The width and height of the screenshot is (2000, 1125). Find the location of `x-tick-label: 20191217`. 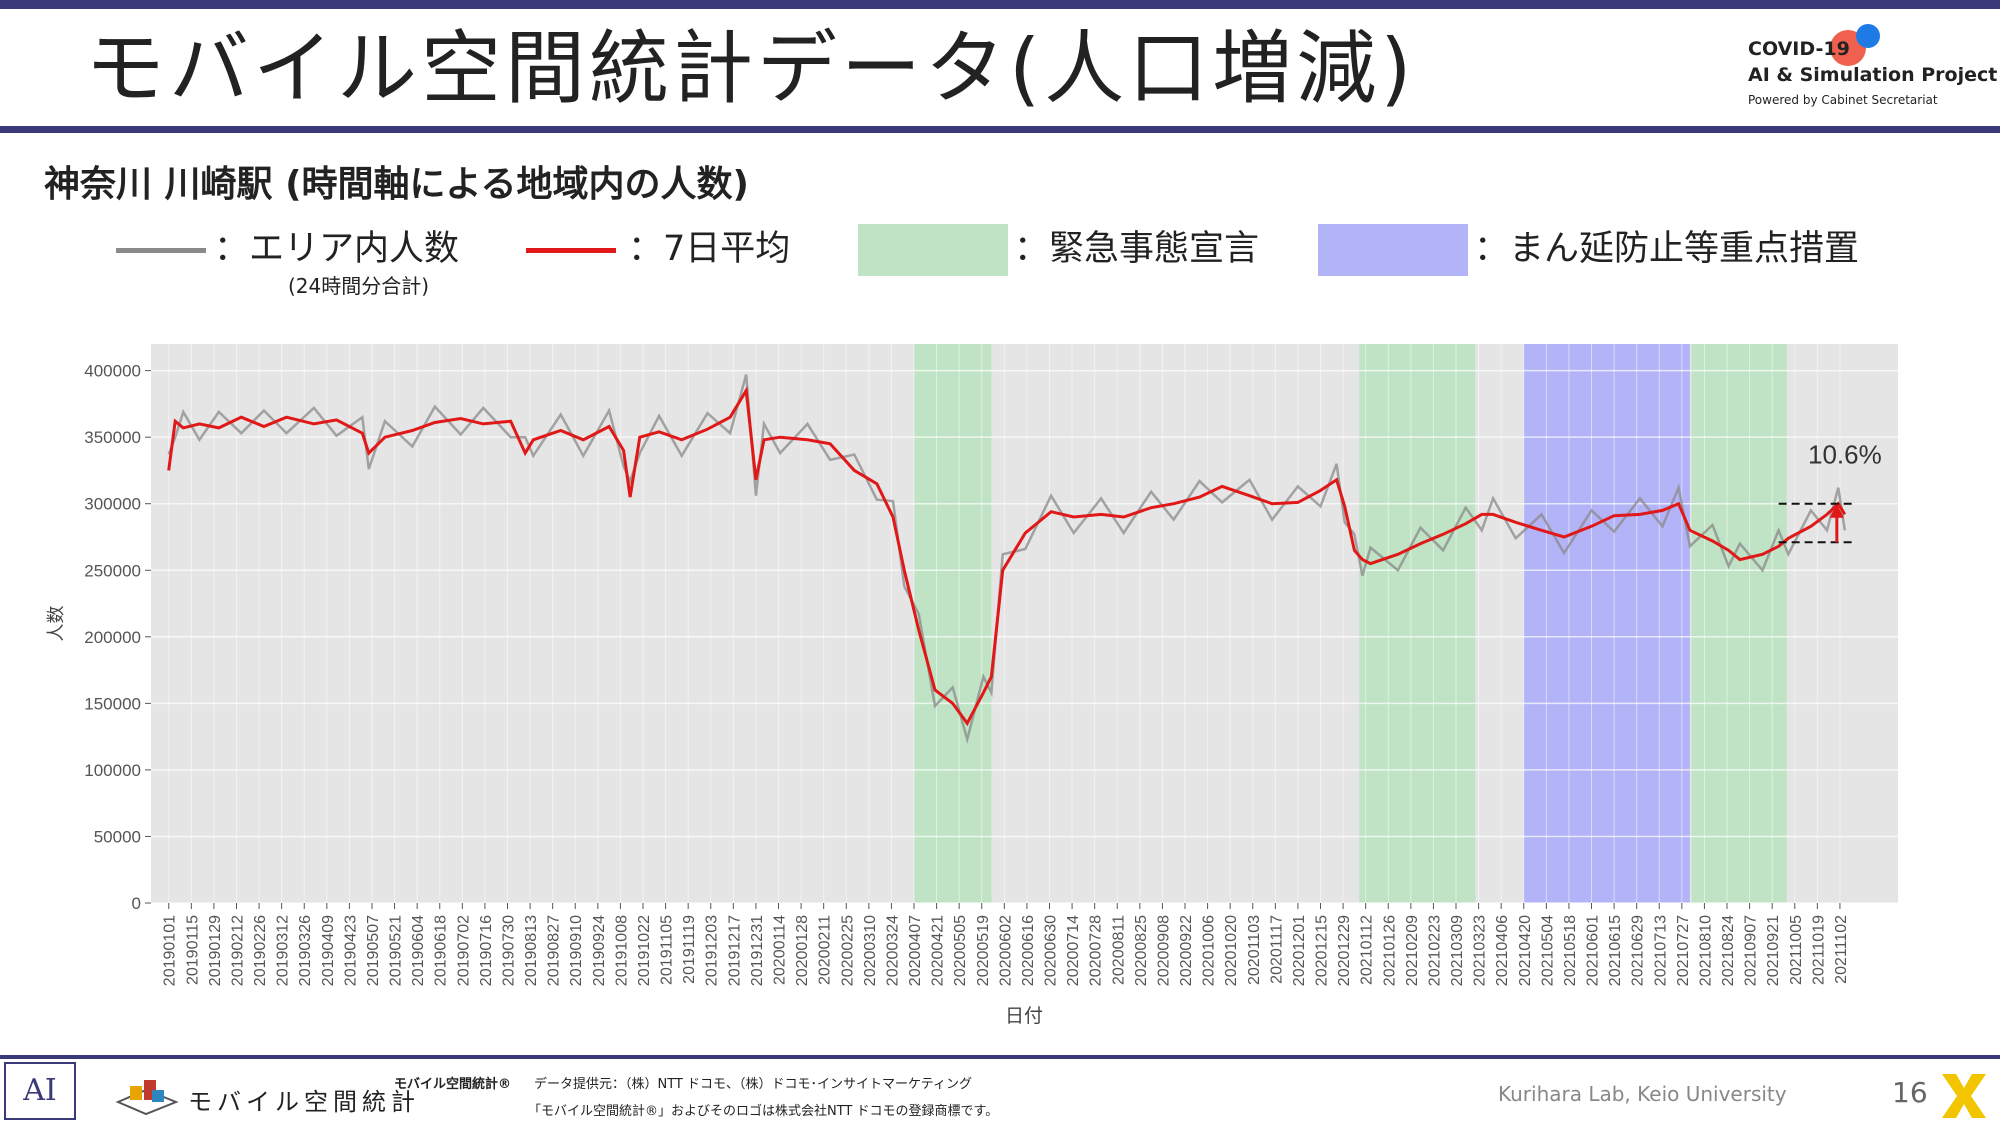

x-tick-label: 20191217 is located at coordinates (734, 950).